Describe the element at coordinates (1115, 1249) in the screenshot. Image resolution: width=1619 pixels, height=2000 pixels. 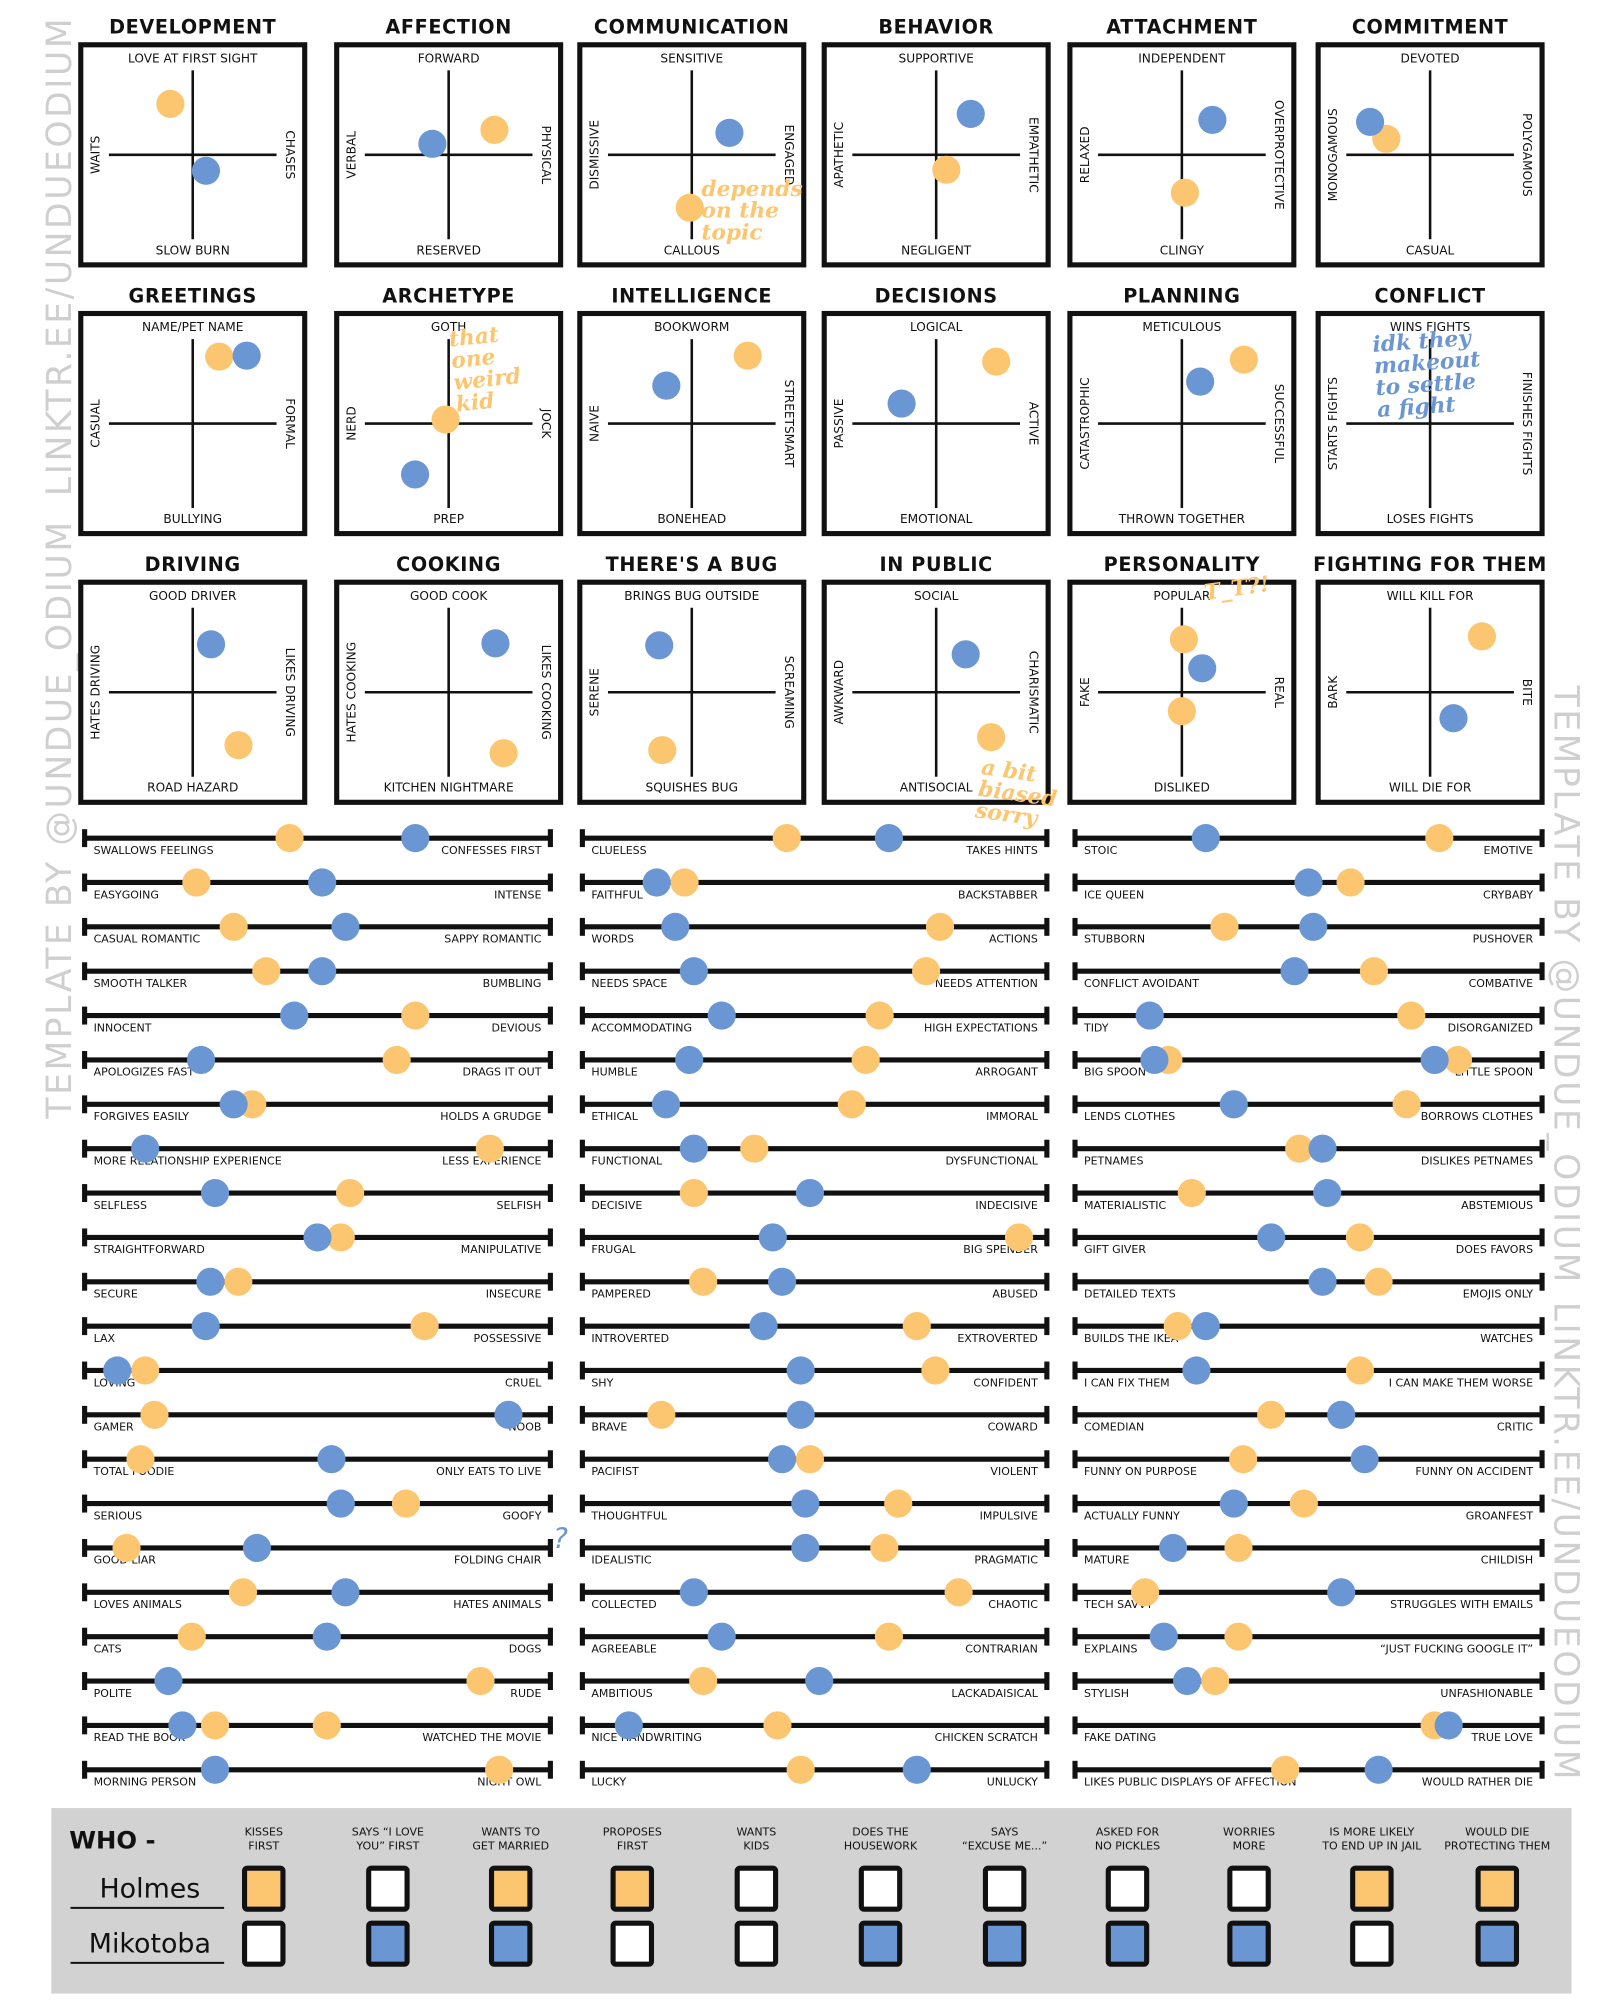
I see `slider-label: GIFT GIVER` at that location.